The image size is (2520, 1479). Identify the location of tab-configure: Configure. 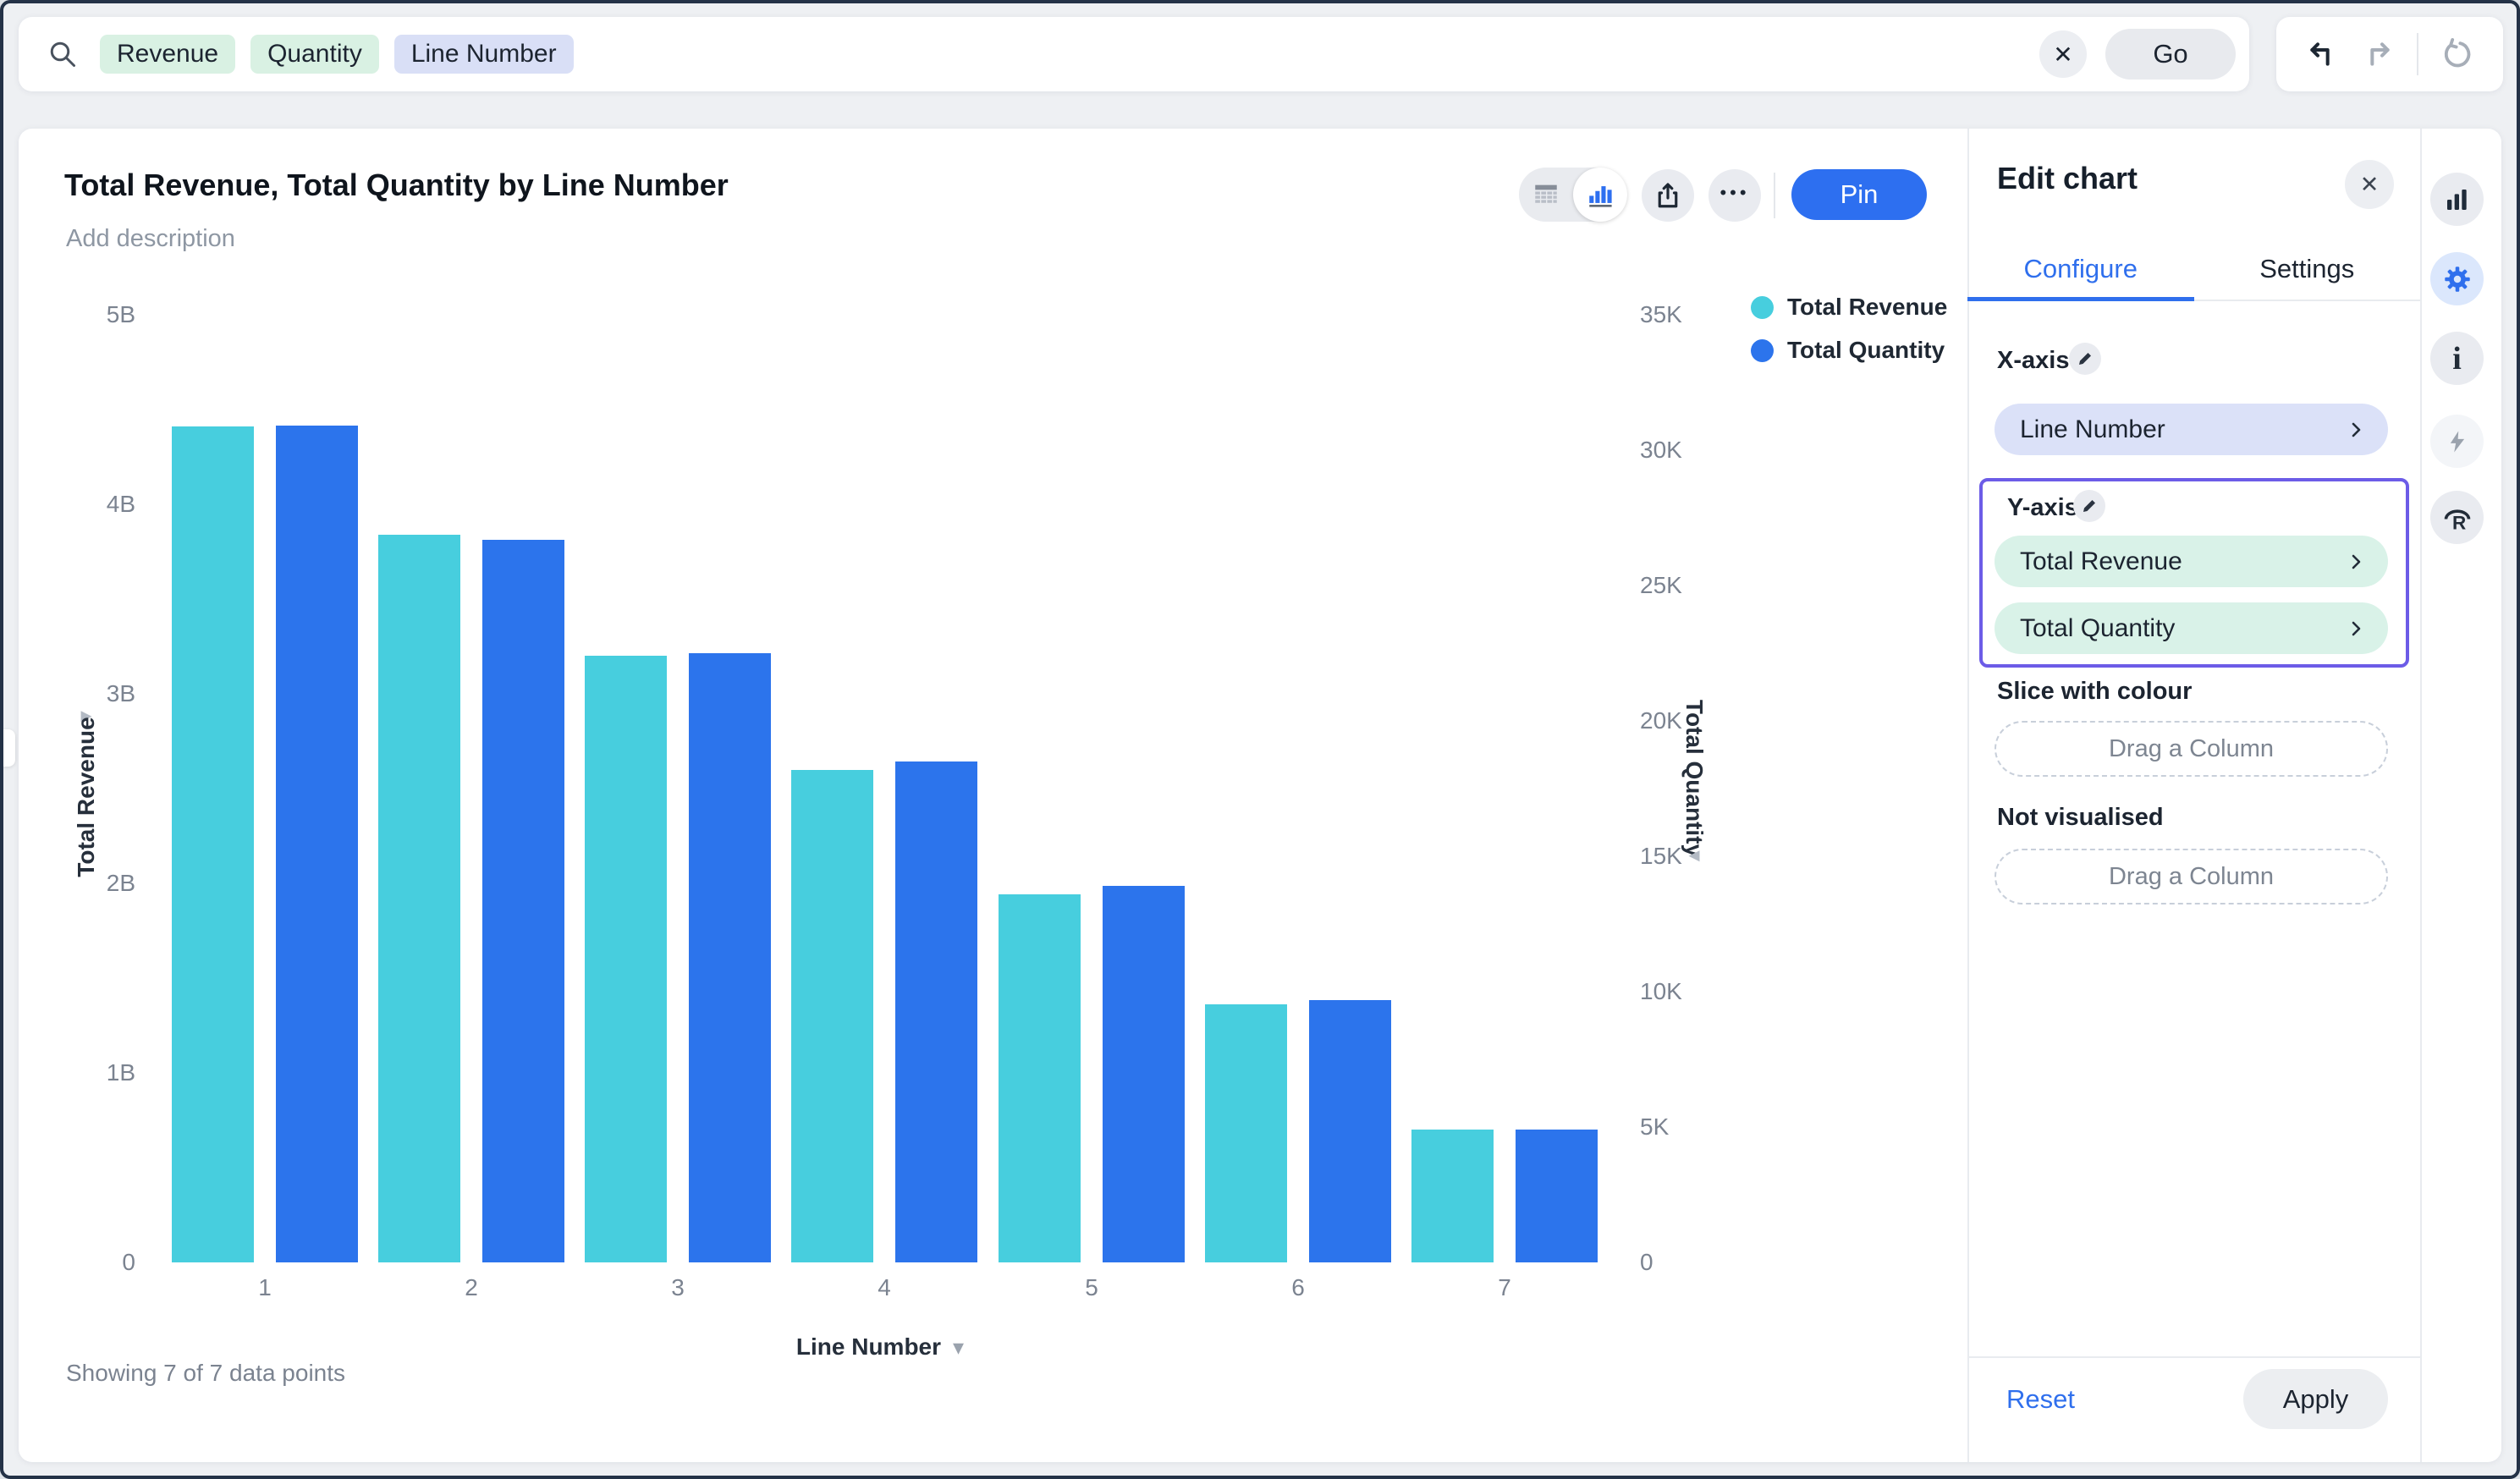
(2080, 270).